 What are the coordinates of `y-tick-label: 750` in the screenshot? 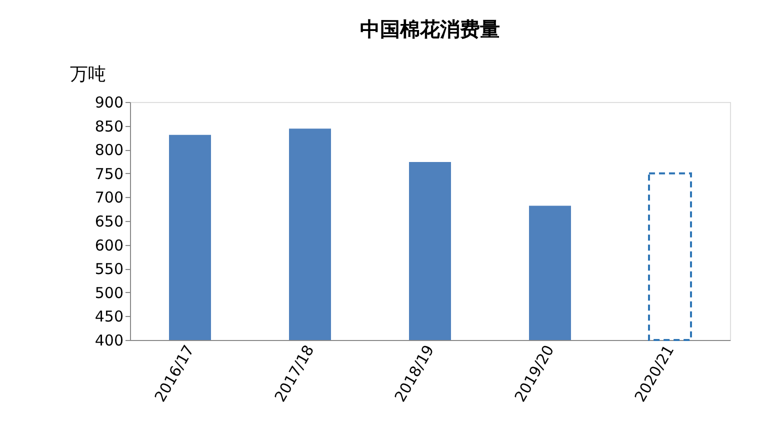 It's located at (109, 173).